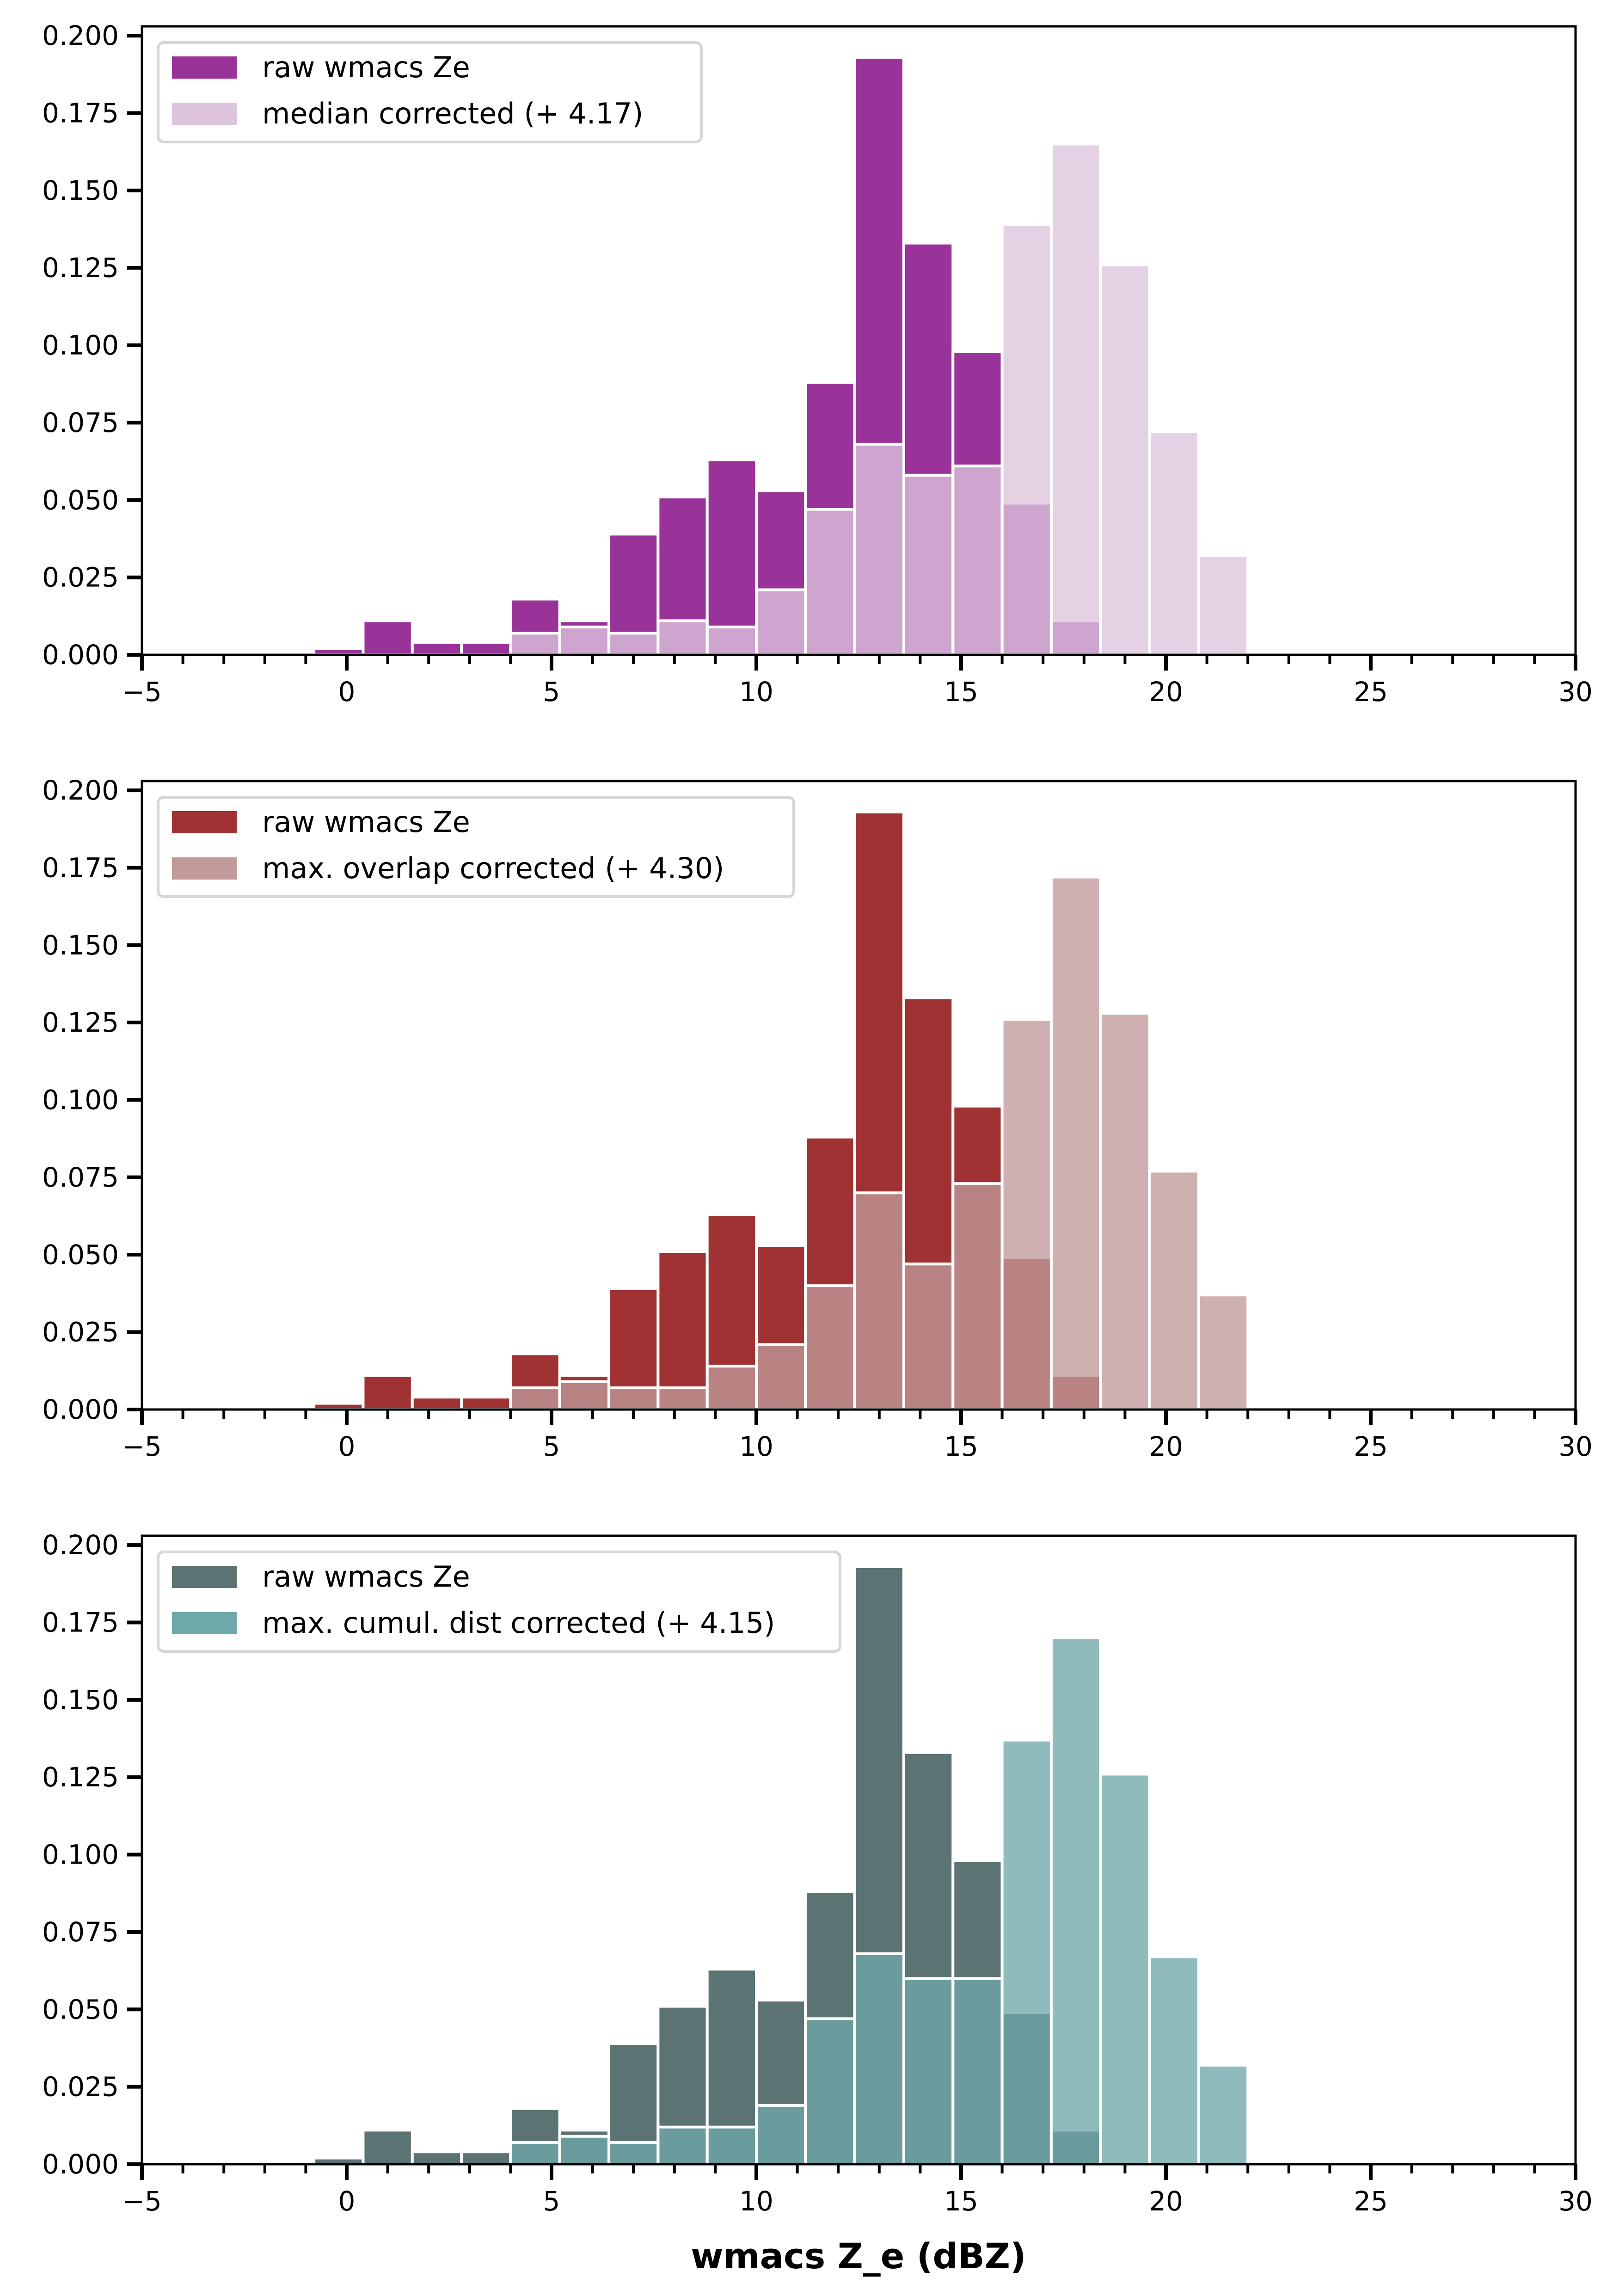 This screenshot has height=2296, width=1619. What do you see at coordinates (453, 114) in the screenshot?
I see `legend-label-corrected: median corrected (+ 4.17)` at bounding box center [453, 114].